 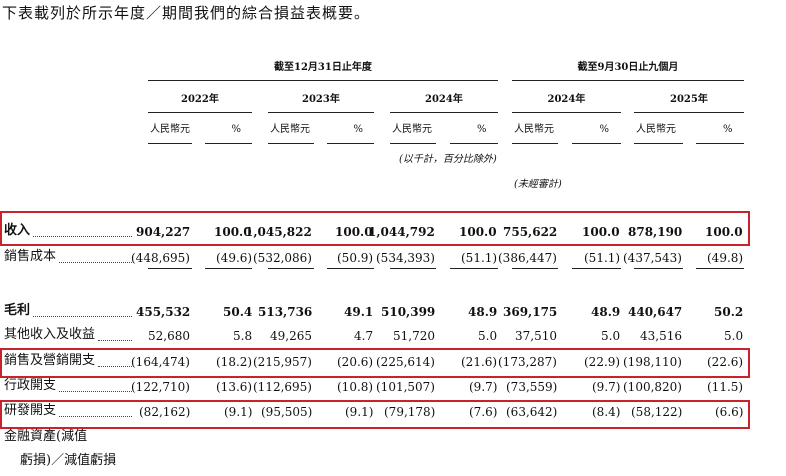 What do you see at coordinates (414, 336) in the screenshot?
I see `cell: 51,720` at bounding box center [414, 336].